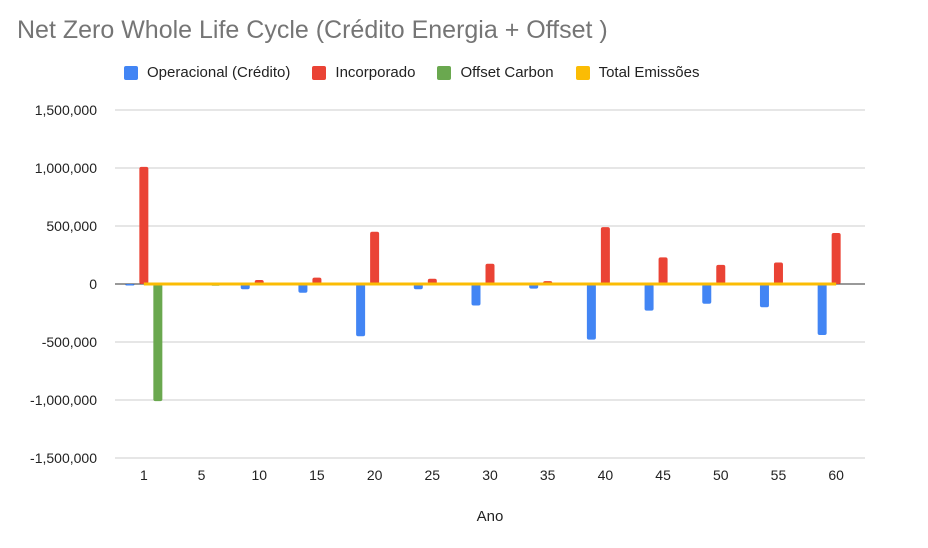 This screenshot has height=548, width=928. What do you see at coordinates (319, 72) in the screenshot?
I see `legend-swatch-incorporado` at bounding box center [319, 72].